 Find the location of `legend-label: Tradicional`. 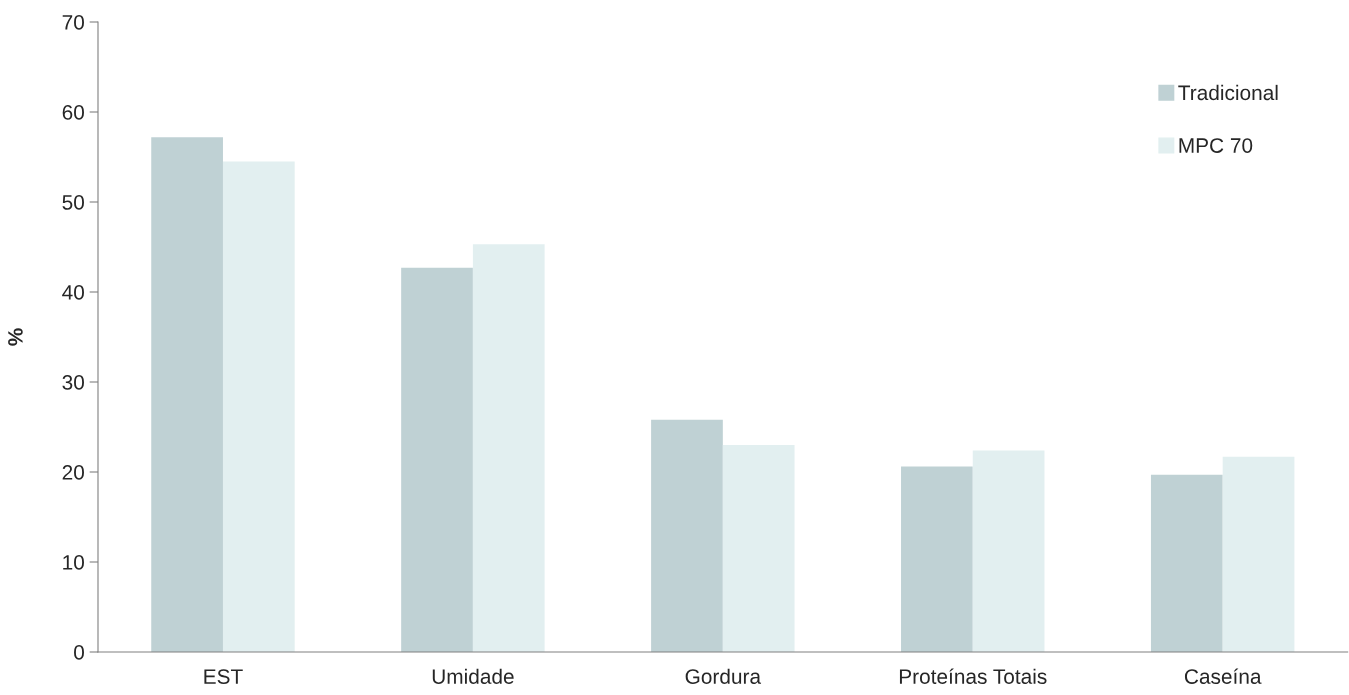

legend-label: Tradicional is located at coordinates (1228, 92).